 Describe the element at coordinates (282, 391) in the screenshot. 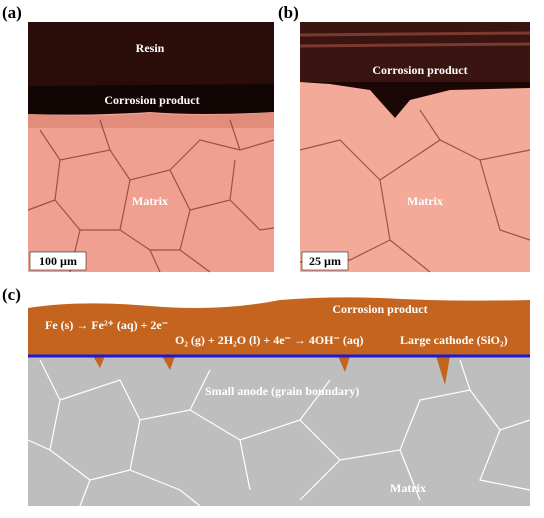

I see `anode-label: Small anode (grain boundary)` at that location.